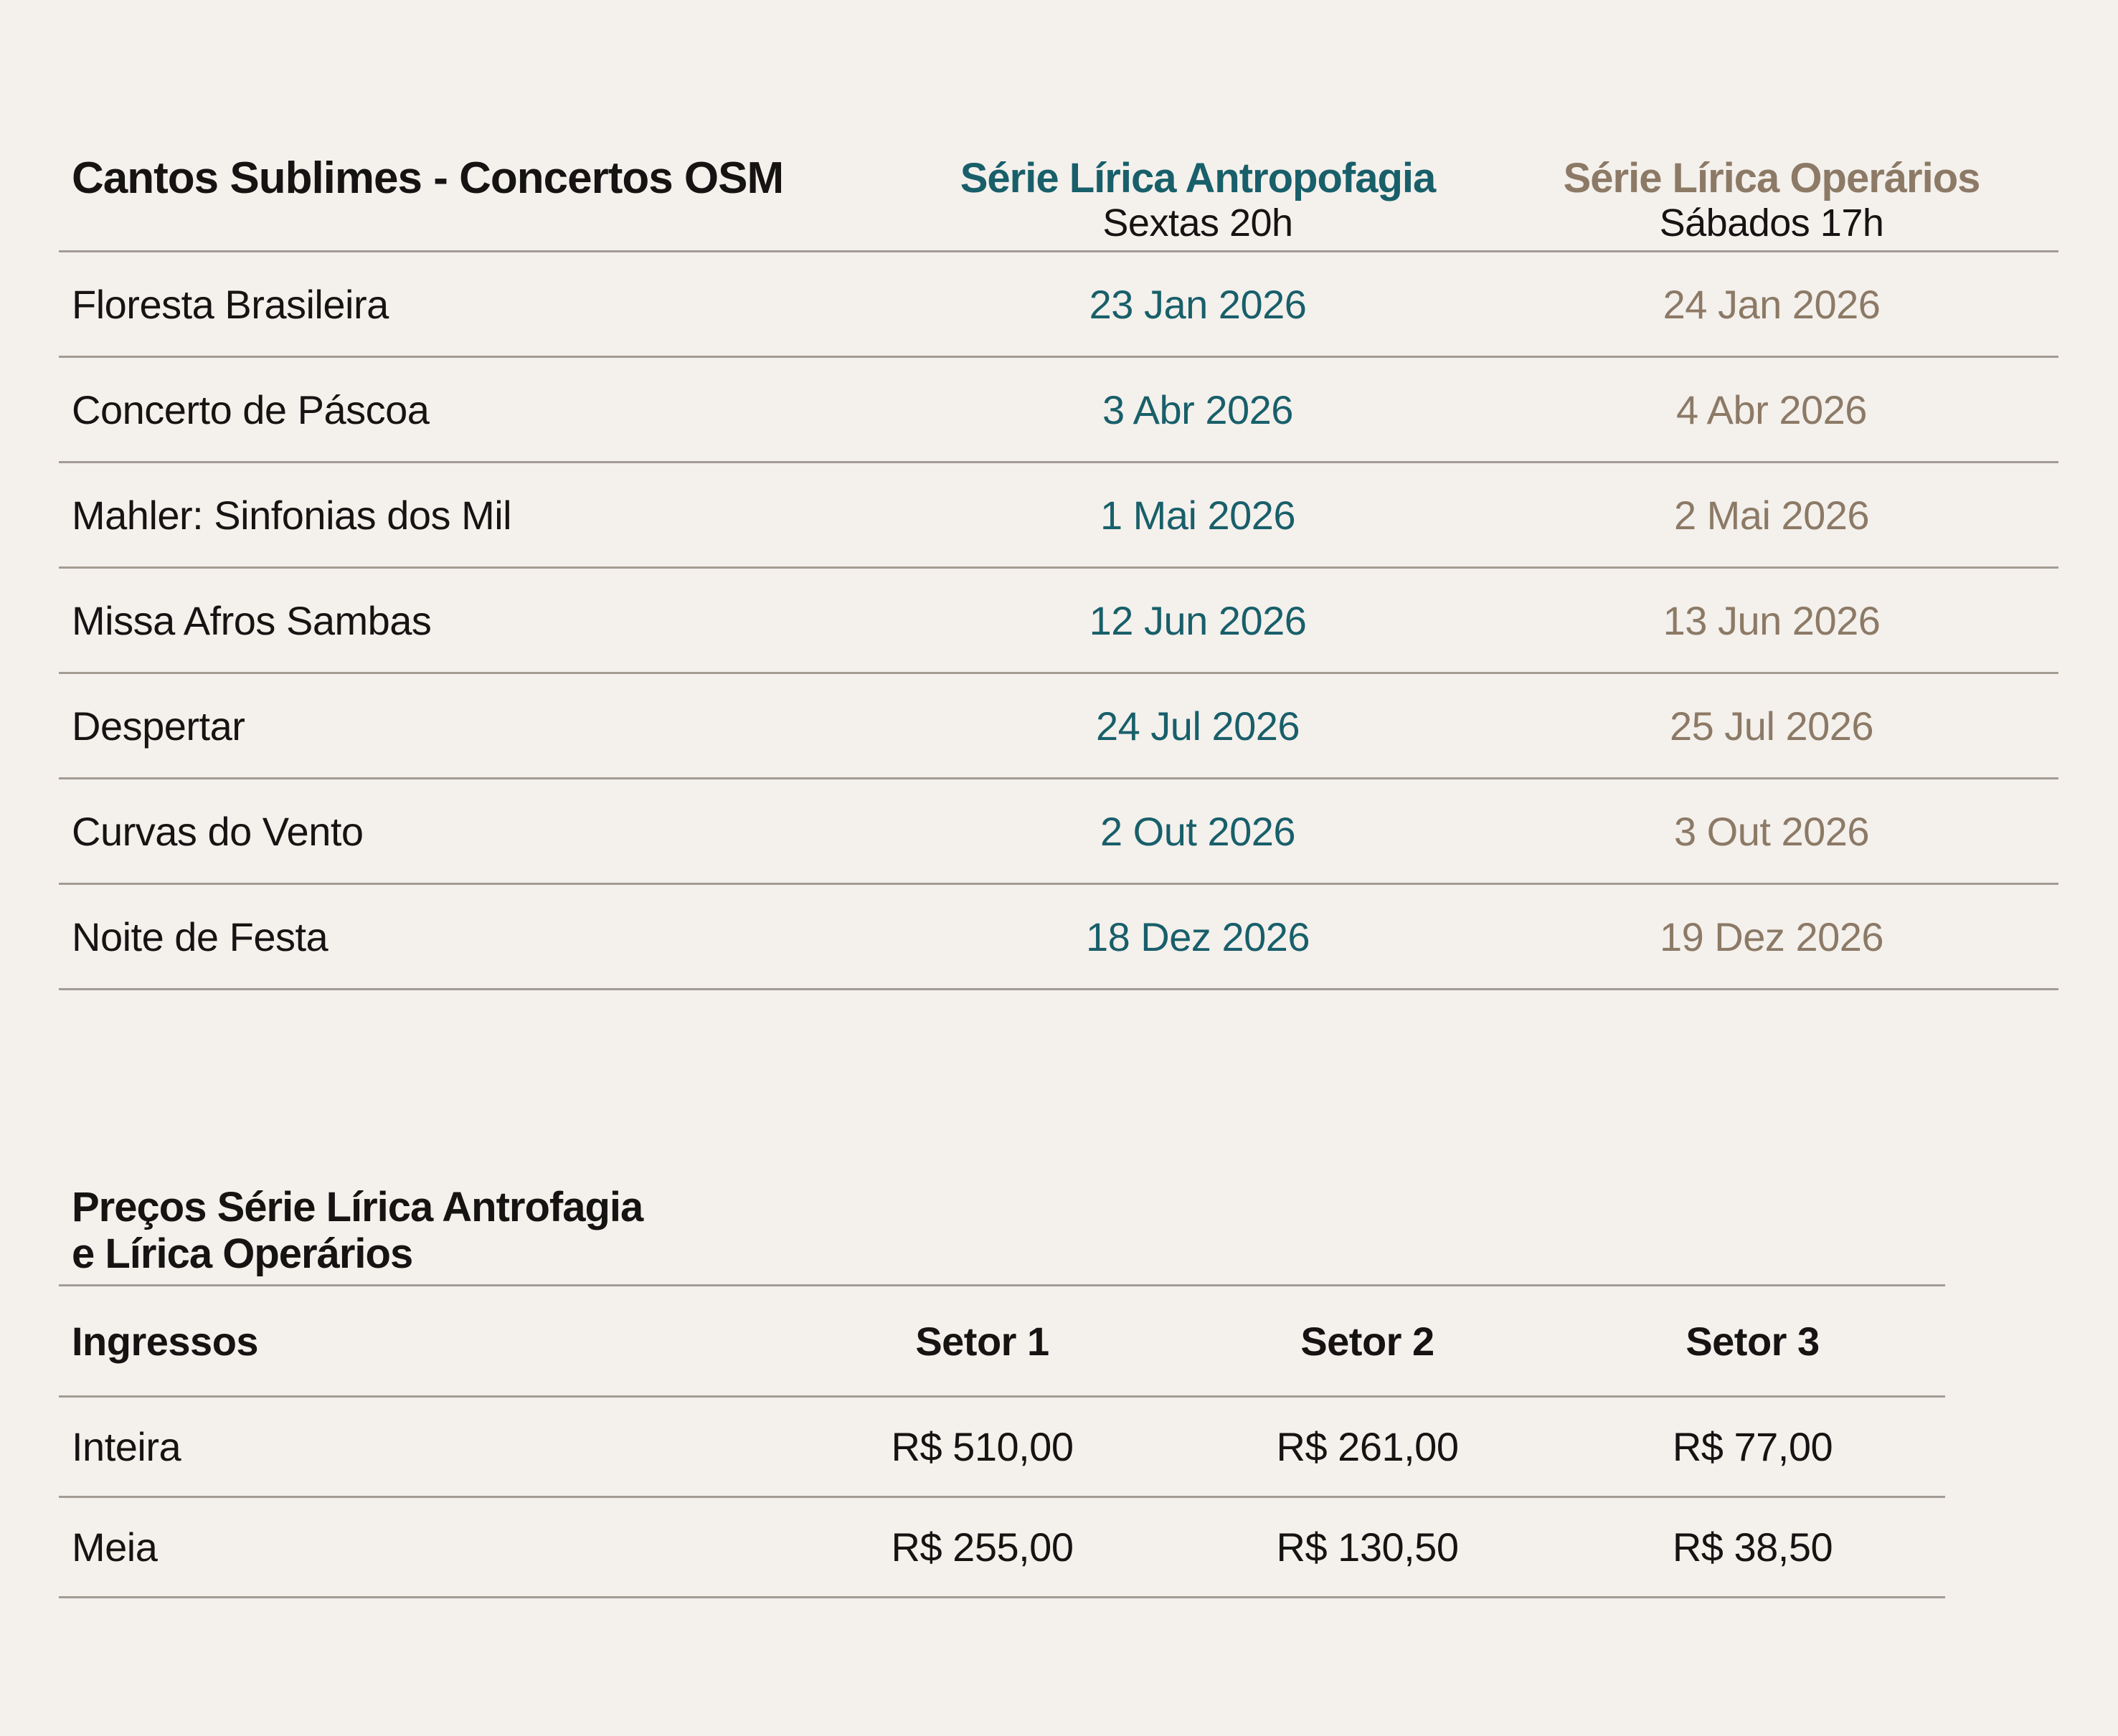 The width and height of the screenshot is (2118, 1736). What do you see at coordinates (200, 937) in the screenshot?
I see `concert-name: Noite de Festa` at bounding box center [200, 937].